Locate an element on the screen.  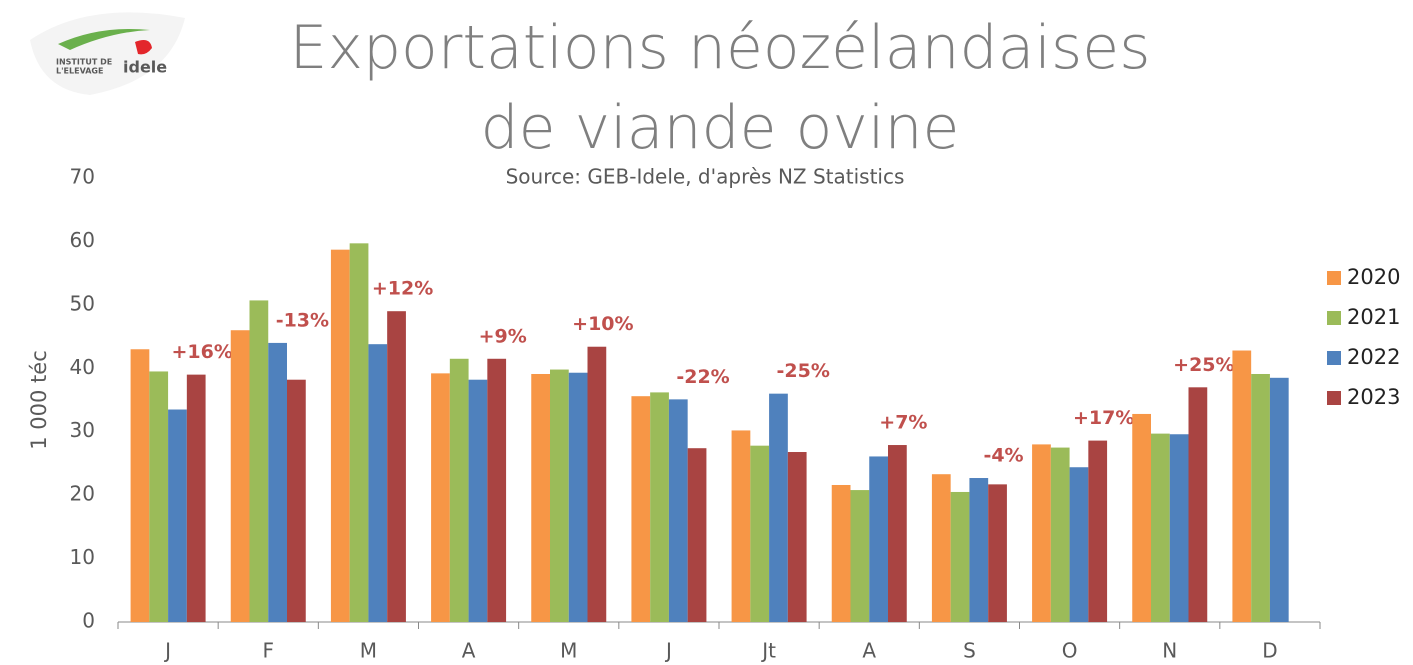
annotation: -4% is located at coordinates (1003, 456).